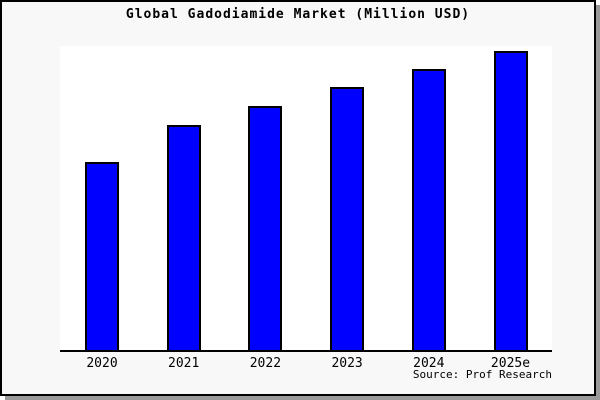 This screenshot has width=600, height=400. I want to click on bar-2024, so click(428, 209).